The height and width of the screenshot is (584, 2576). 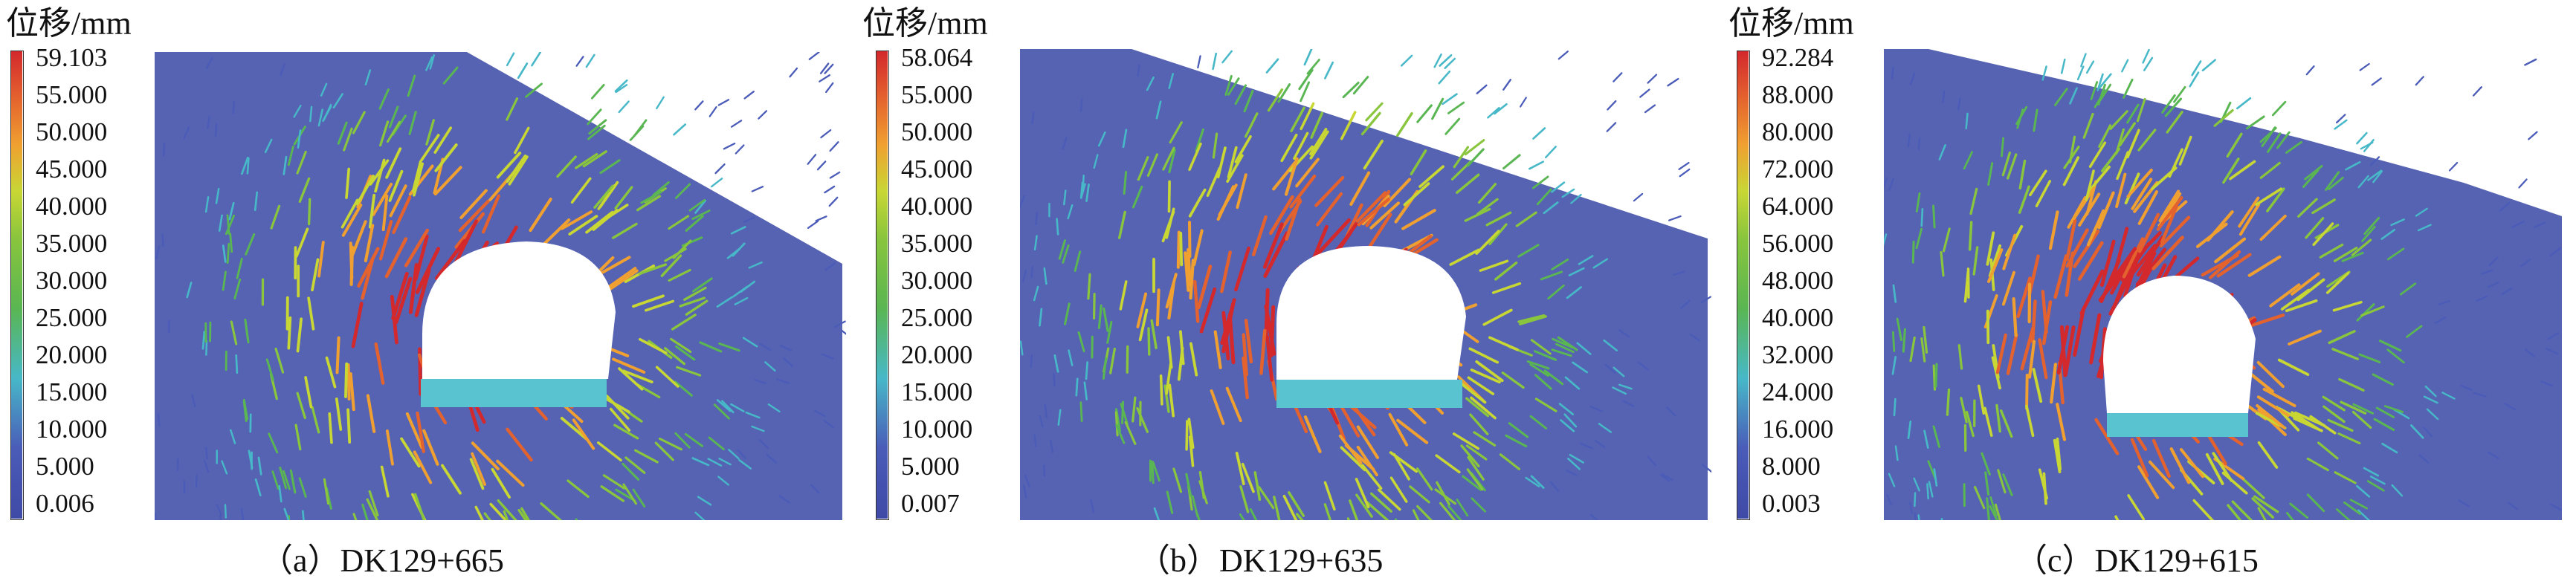 I want to click on tick-label: 92.284, so click(x=1798, y=57).